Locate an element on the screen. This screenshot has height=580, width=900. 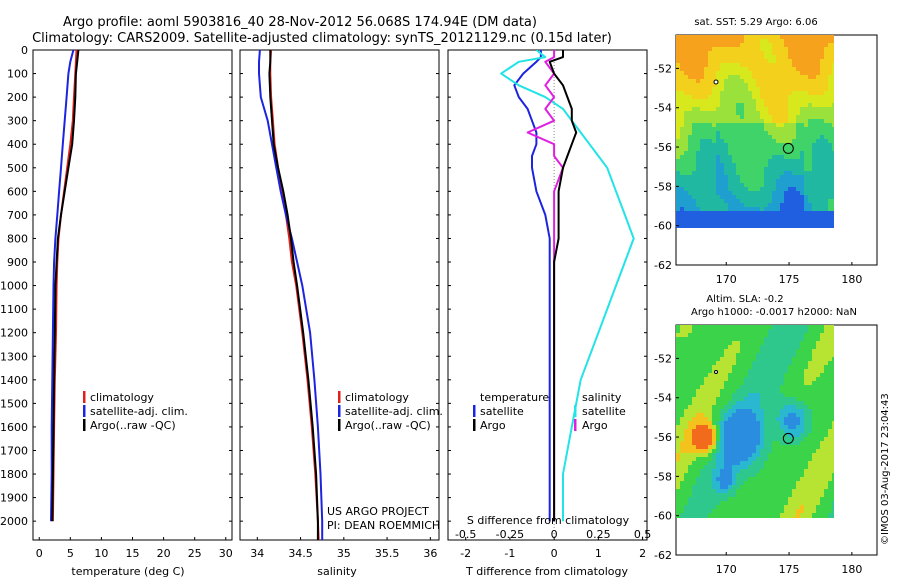
x-tick-label: 5 is located at coordinates (70, 553).